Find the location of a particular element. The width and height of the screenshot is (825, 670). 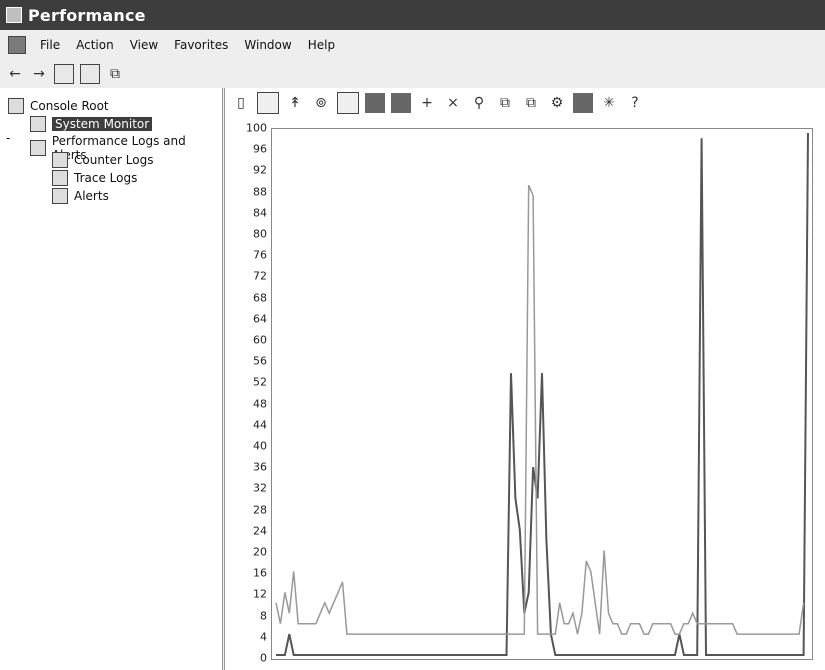

back-arrow-icon: ← is located at coordinates (15, 74).